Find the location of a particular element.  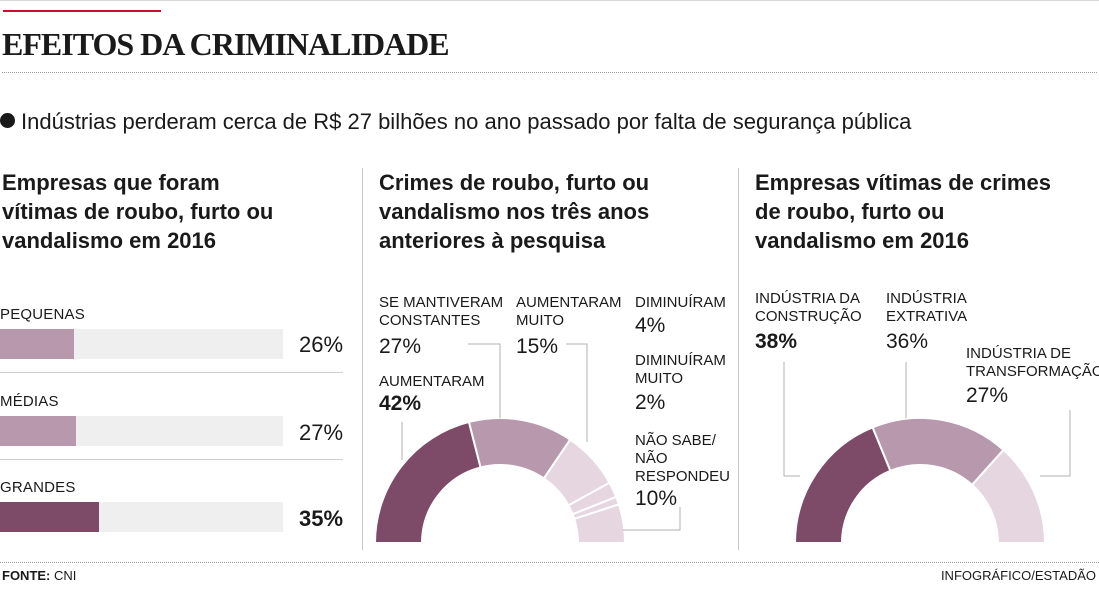

slice-label-line: INDÚSTRIA DE is located at coordinates (1019, 353).